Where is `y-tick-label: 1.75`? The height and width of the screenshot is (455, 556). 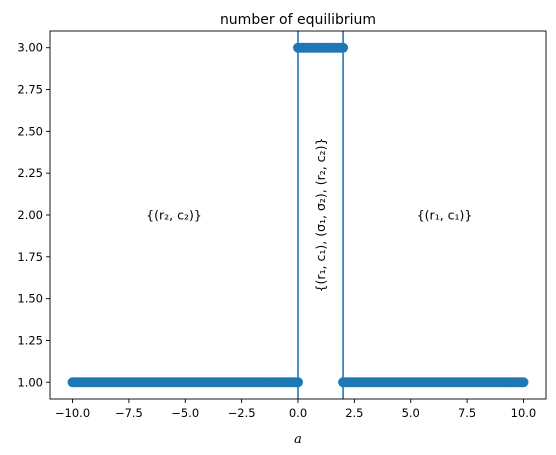 y-tick-label: 1.75 is located at coordinates (30, 257).